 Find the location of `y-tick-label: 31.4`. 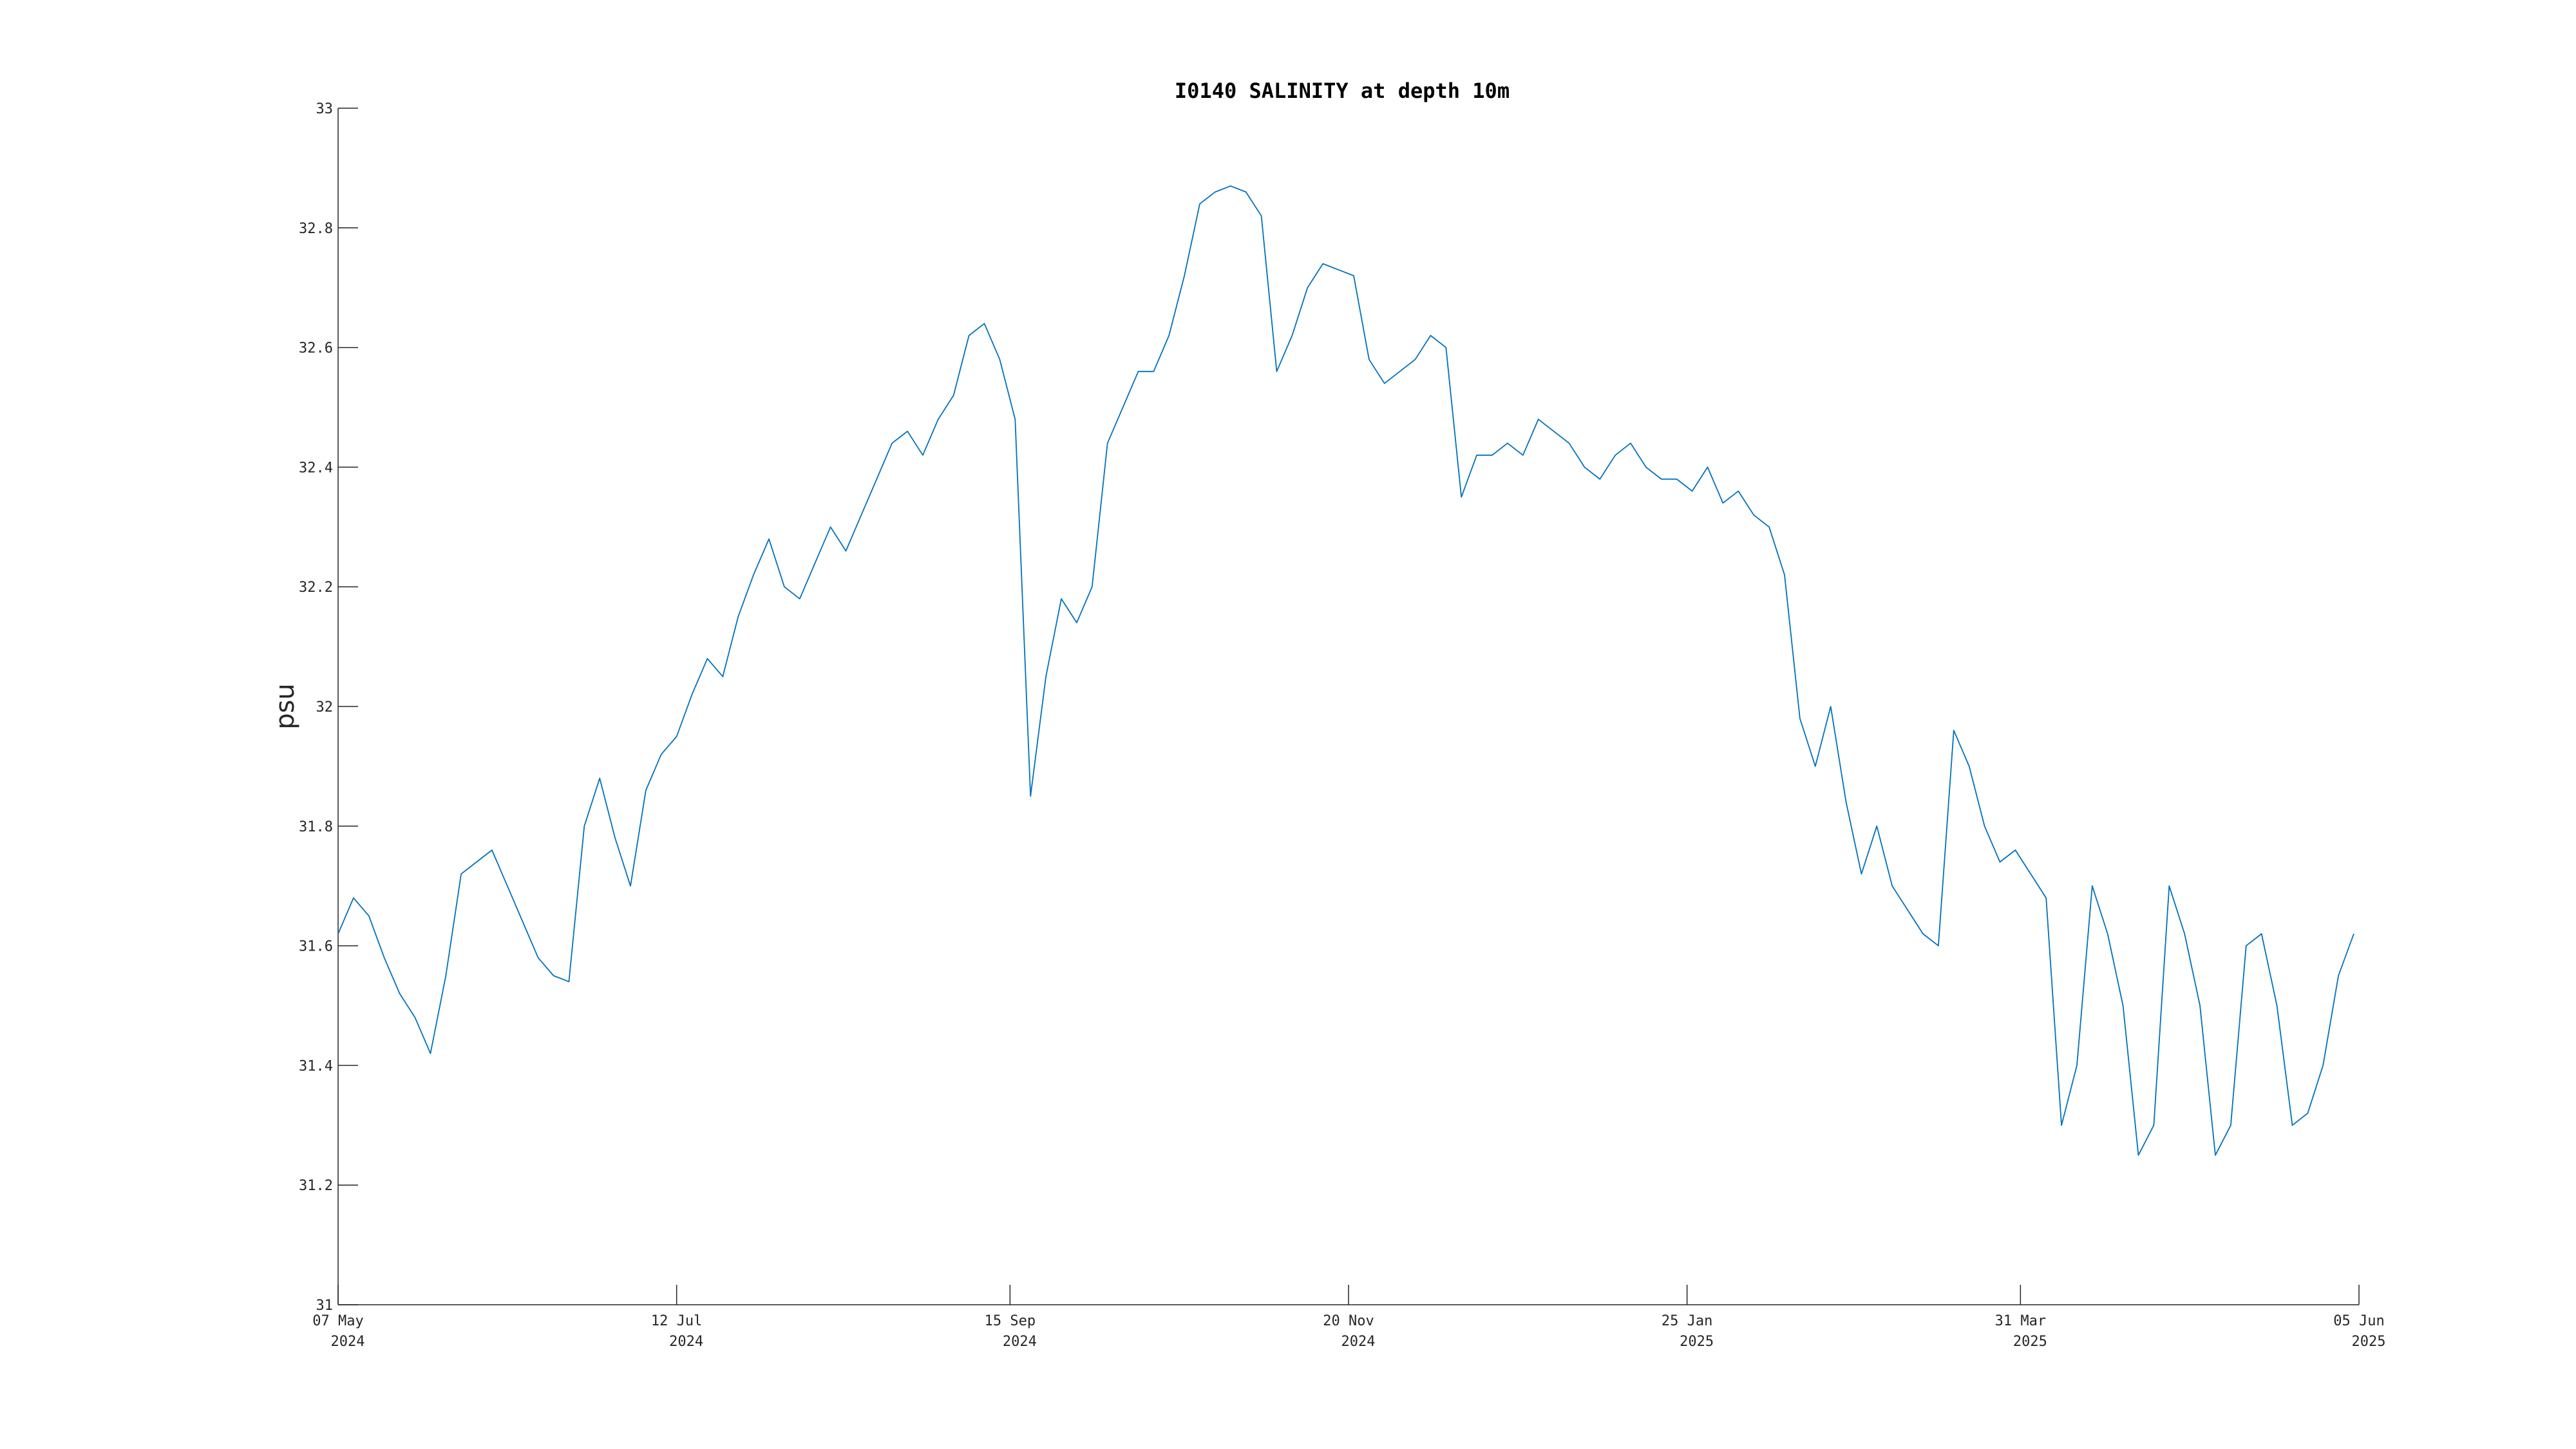

y-tick-label: 31.4 is located at coordinates (316, 1066).